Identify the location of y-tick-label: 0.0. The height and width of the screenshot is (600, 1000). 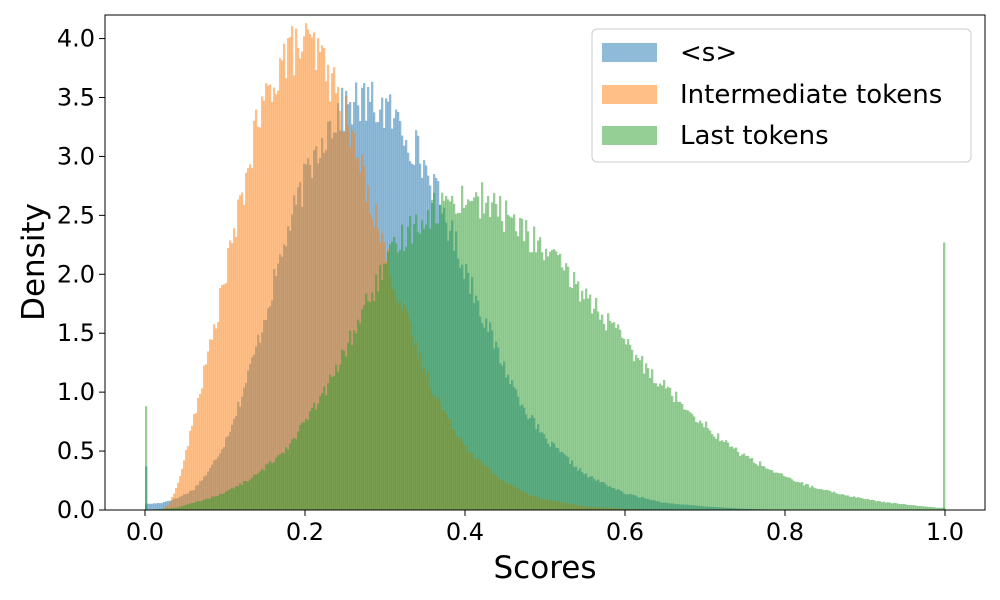
(76, 510).